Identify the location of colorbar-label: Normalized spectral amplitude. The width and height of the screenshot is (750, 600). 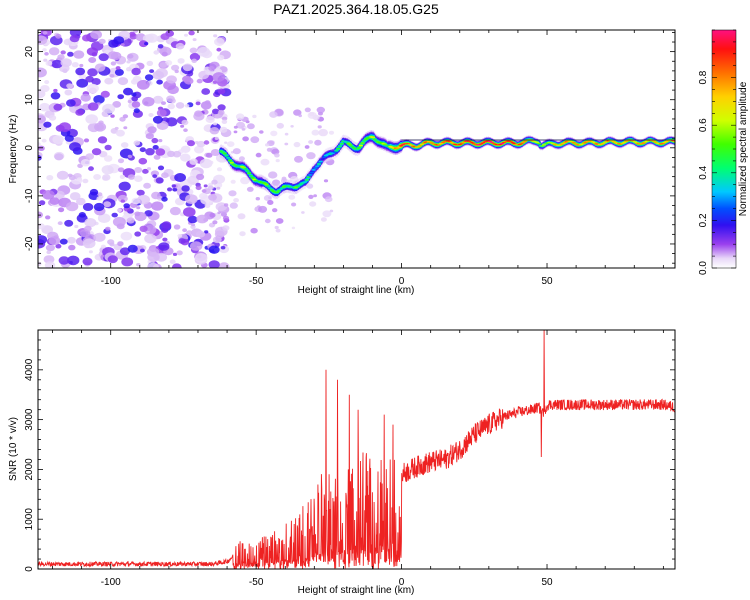
(743, 148).